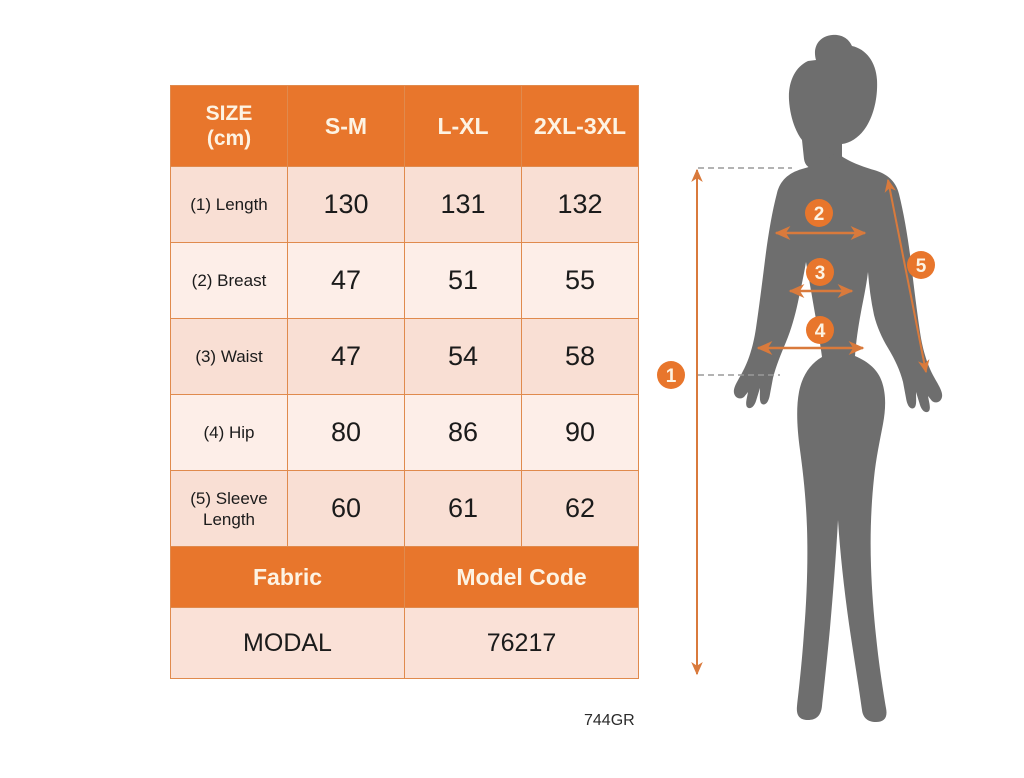 This screenshot has width=1024, height=778. Describe the element at coordinates (521, 643) in the screenshot. I see `cell-model-code-value: 76217` at that location.